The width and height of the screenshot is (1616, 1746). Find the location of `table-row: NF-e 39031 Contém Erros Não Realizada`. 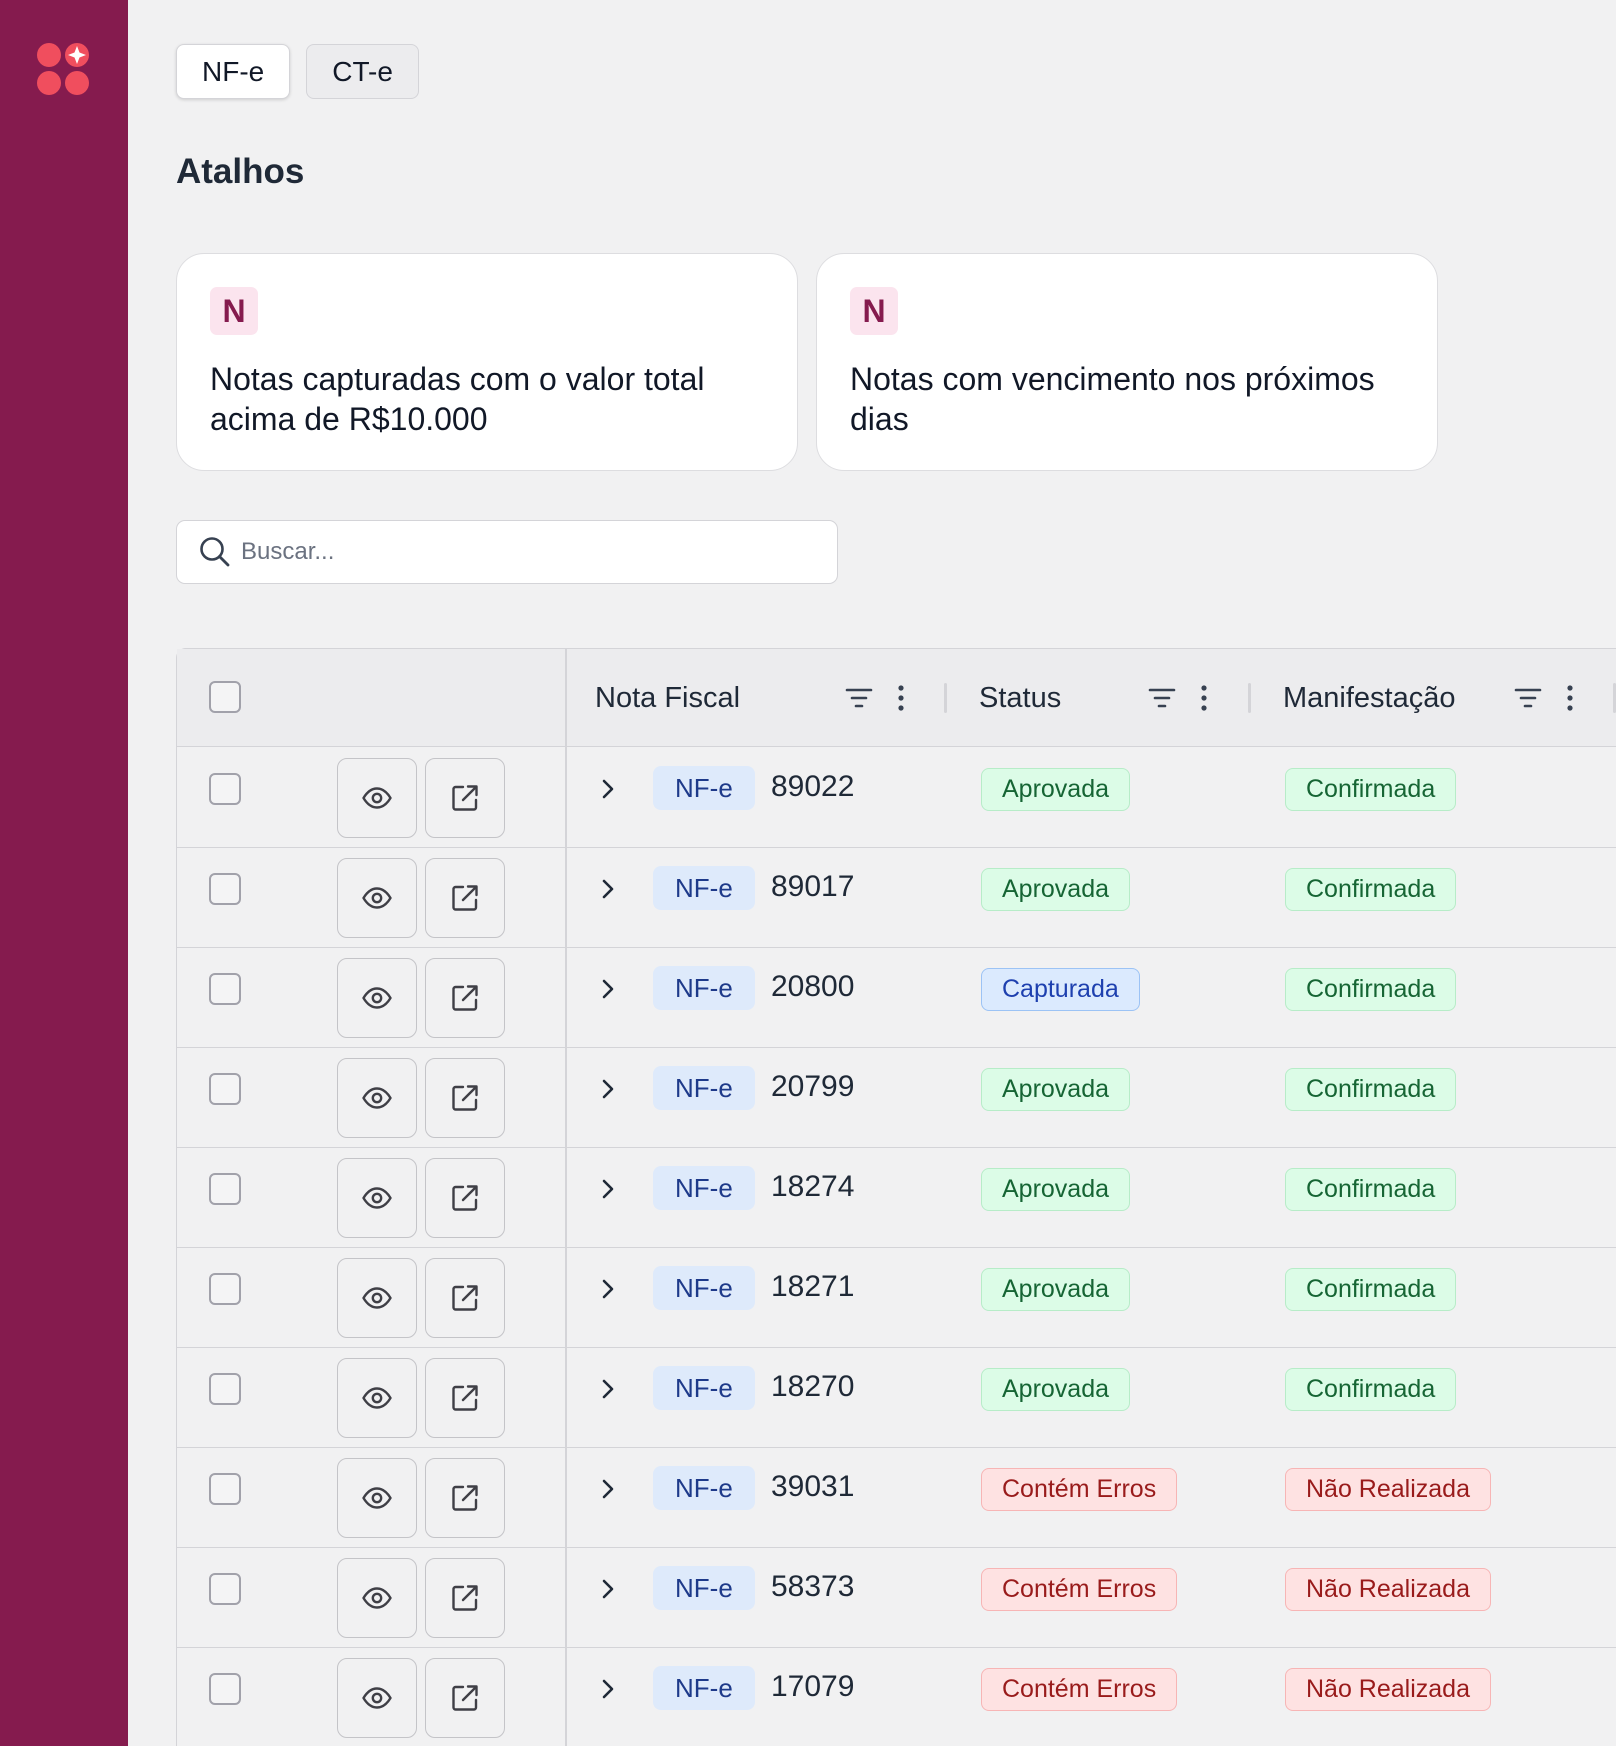

table-row: NF-e 39031 Contém Erros Não Realizada is located at coordinates (896, 1498).